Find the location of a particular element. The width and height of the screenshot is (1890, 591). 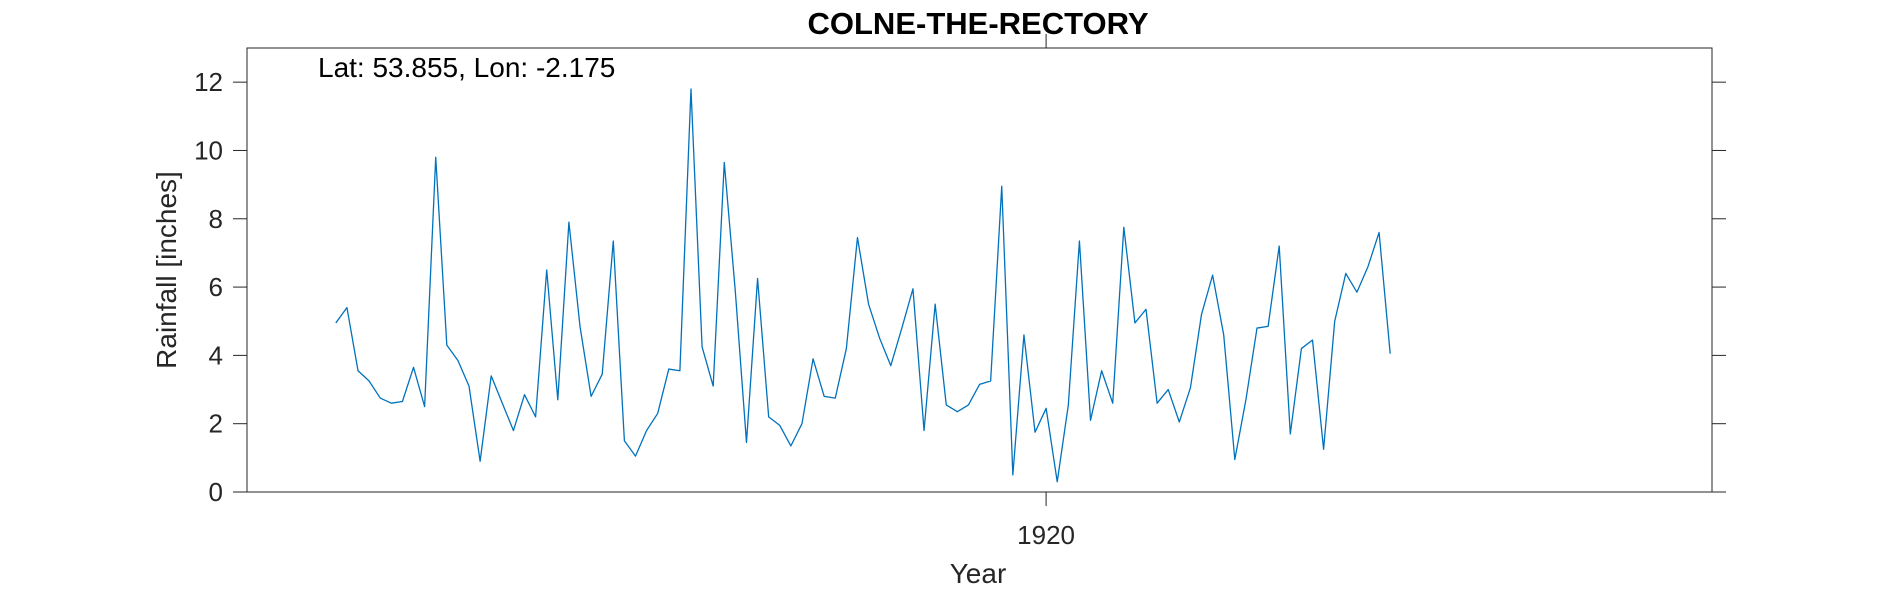

y-tick-label: 10 is located at coordinates (208, 150).